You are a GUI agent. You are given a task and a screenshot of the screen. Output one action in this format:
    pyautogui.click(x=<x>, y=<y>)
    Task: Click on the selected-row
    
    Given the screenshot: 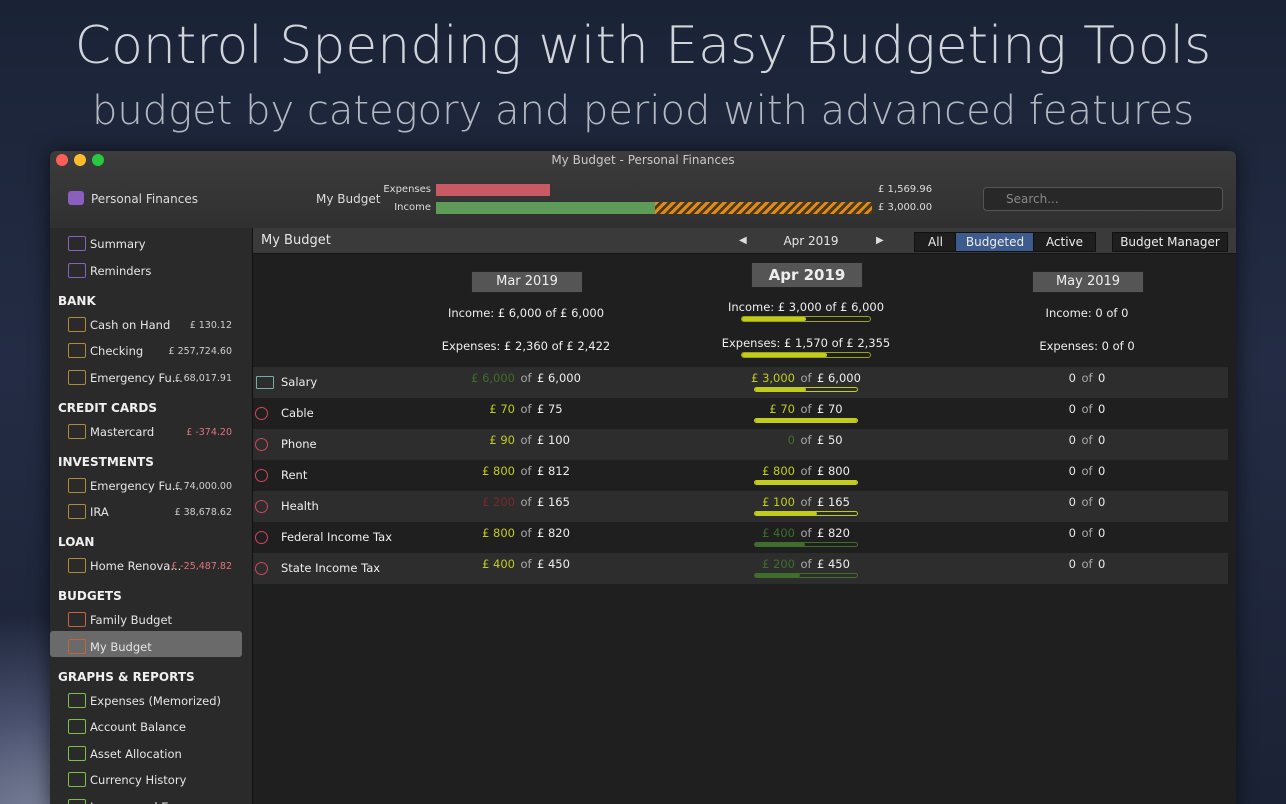 What is the action you would take?
    pyautogui.click(x=146, y=643)
    